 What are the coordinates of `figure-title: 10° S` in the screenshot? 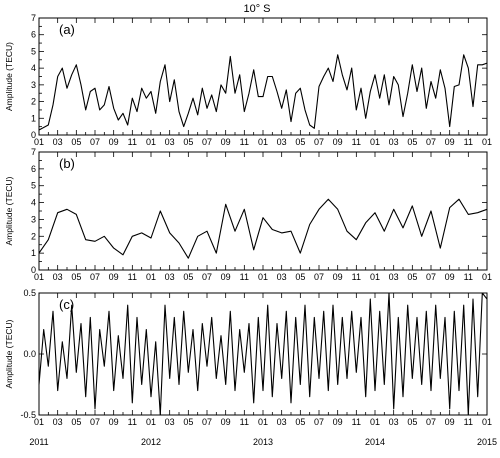 It's located at (256, 9).